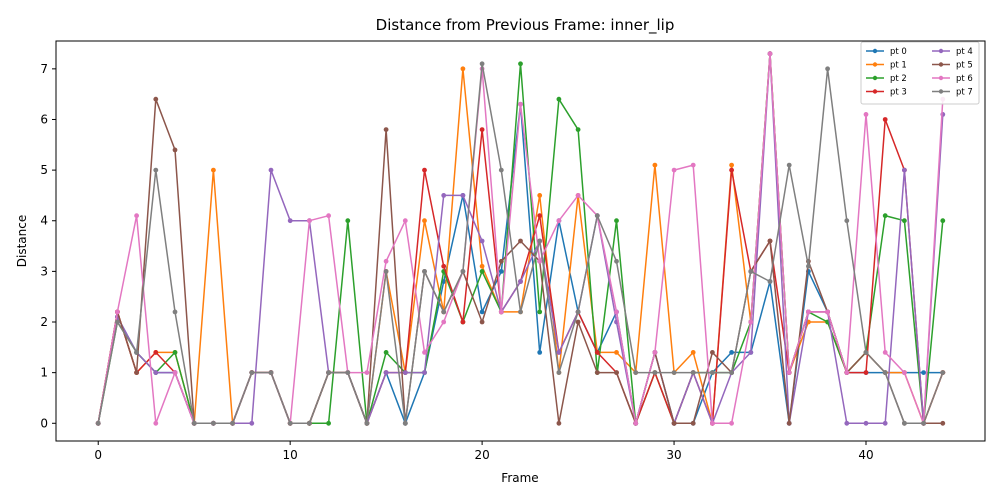 The width and height of the screenshot is (1000, 500). Describe the element at coordinates (886, 52) in the screenshot. I see `legend-item: pt 0` at that location.